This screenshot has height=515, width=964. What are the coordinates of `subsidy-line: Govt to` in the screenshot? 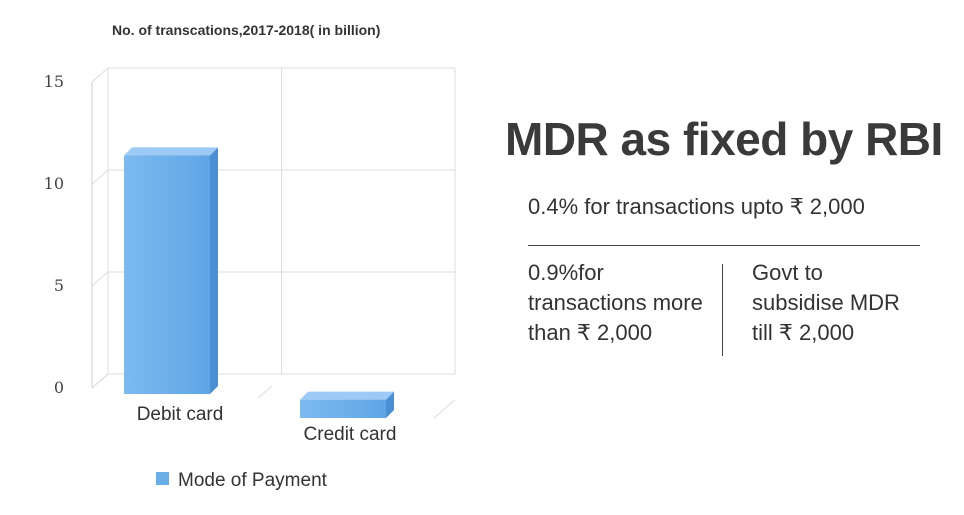 It's located at (787, 272).